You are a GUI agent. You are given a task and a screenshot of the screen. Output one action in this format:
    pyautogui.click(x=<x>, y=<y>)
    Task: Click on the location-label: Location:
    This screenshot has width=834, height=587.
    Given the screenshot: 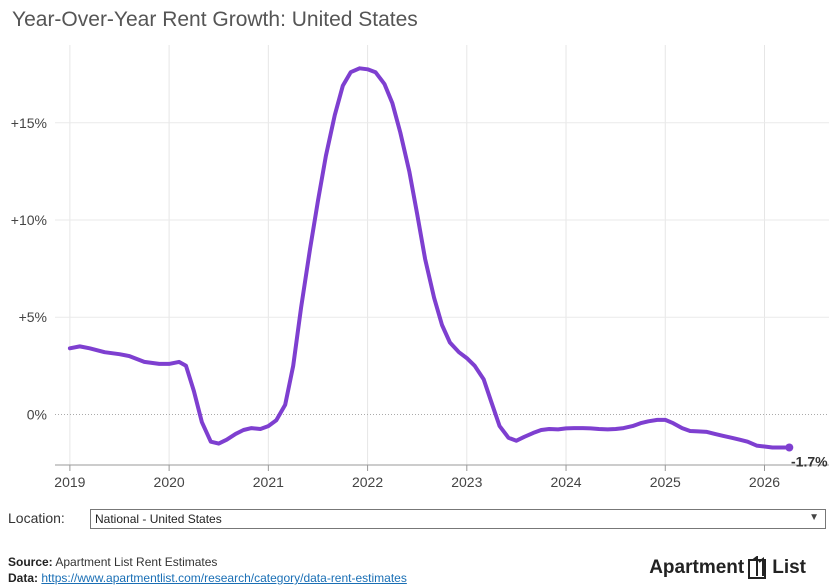 What is the action you would take?
    pyautogui.click(x=36, y=518)
    